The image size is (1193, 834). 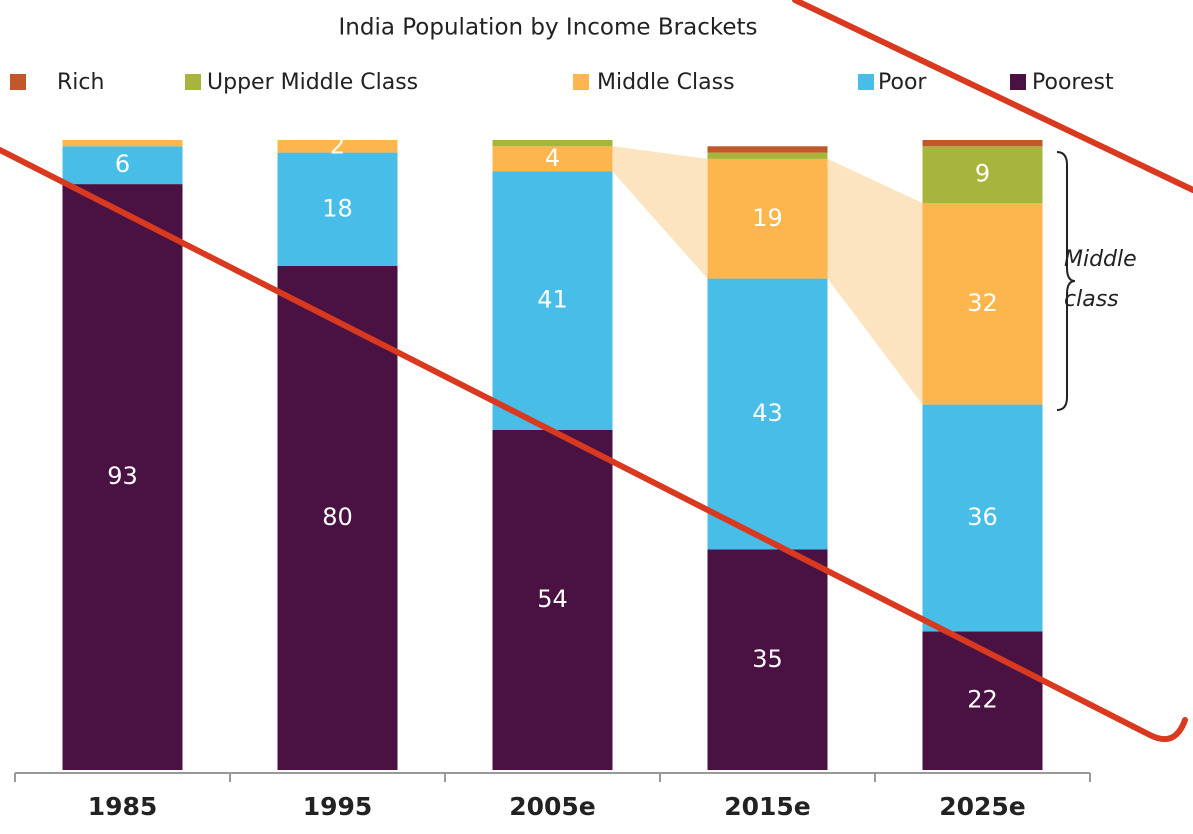 I want to click on data-label: 93, so click(x=122, y=476).